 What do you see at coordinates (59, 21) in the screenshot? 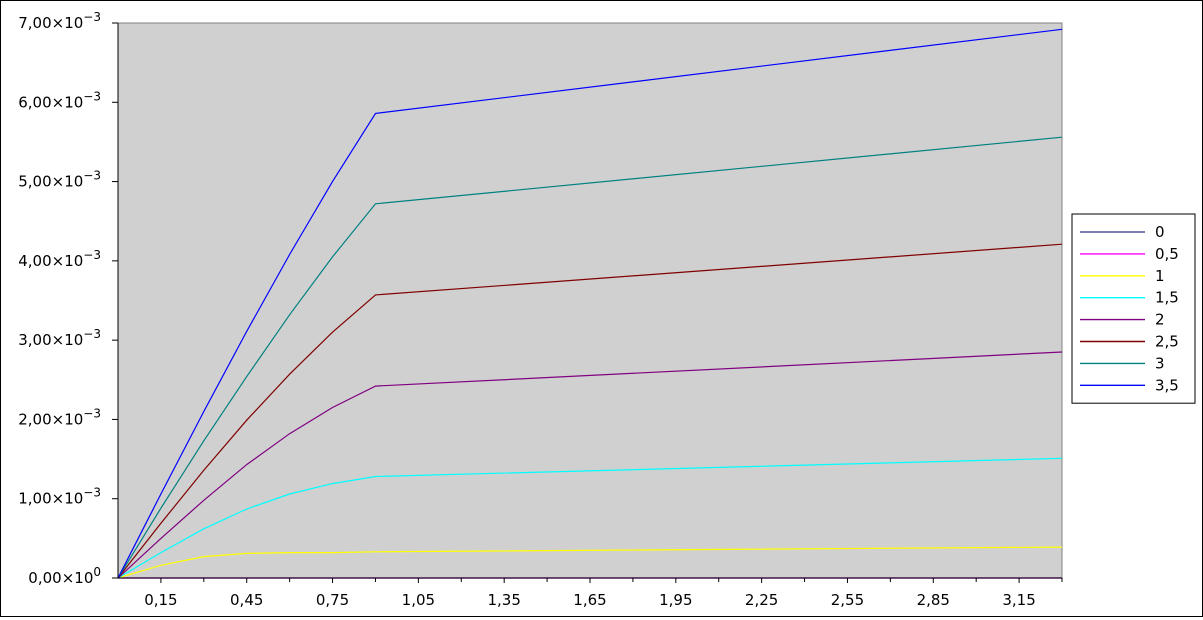
I see `y-tick-label: 7,00×10⁻³` at bounding box center [59, 21].